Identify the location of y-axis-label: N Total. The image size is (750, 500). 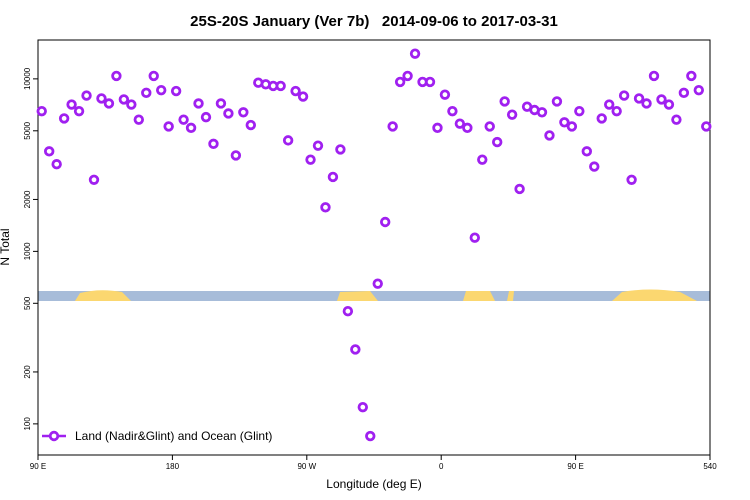
(6, 246).